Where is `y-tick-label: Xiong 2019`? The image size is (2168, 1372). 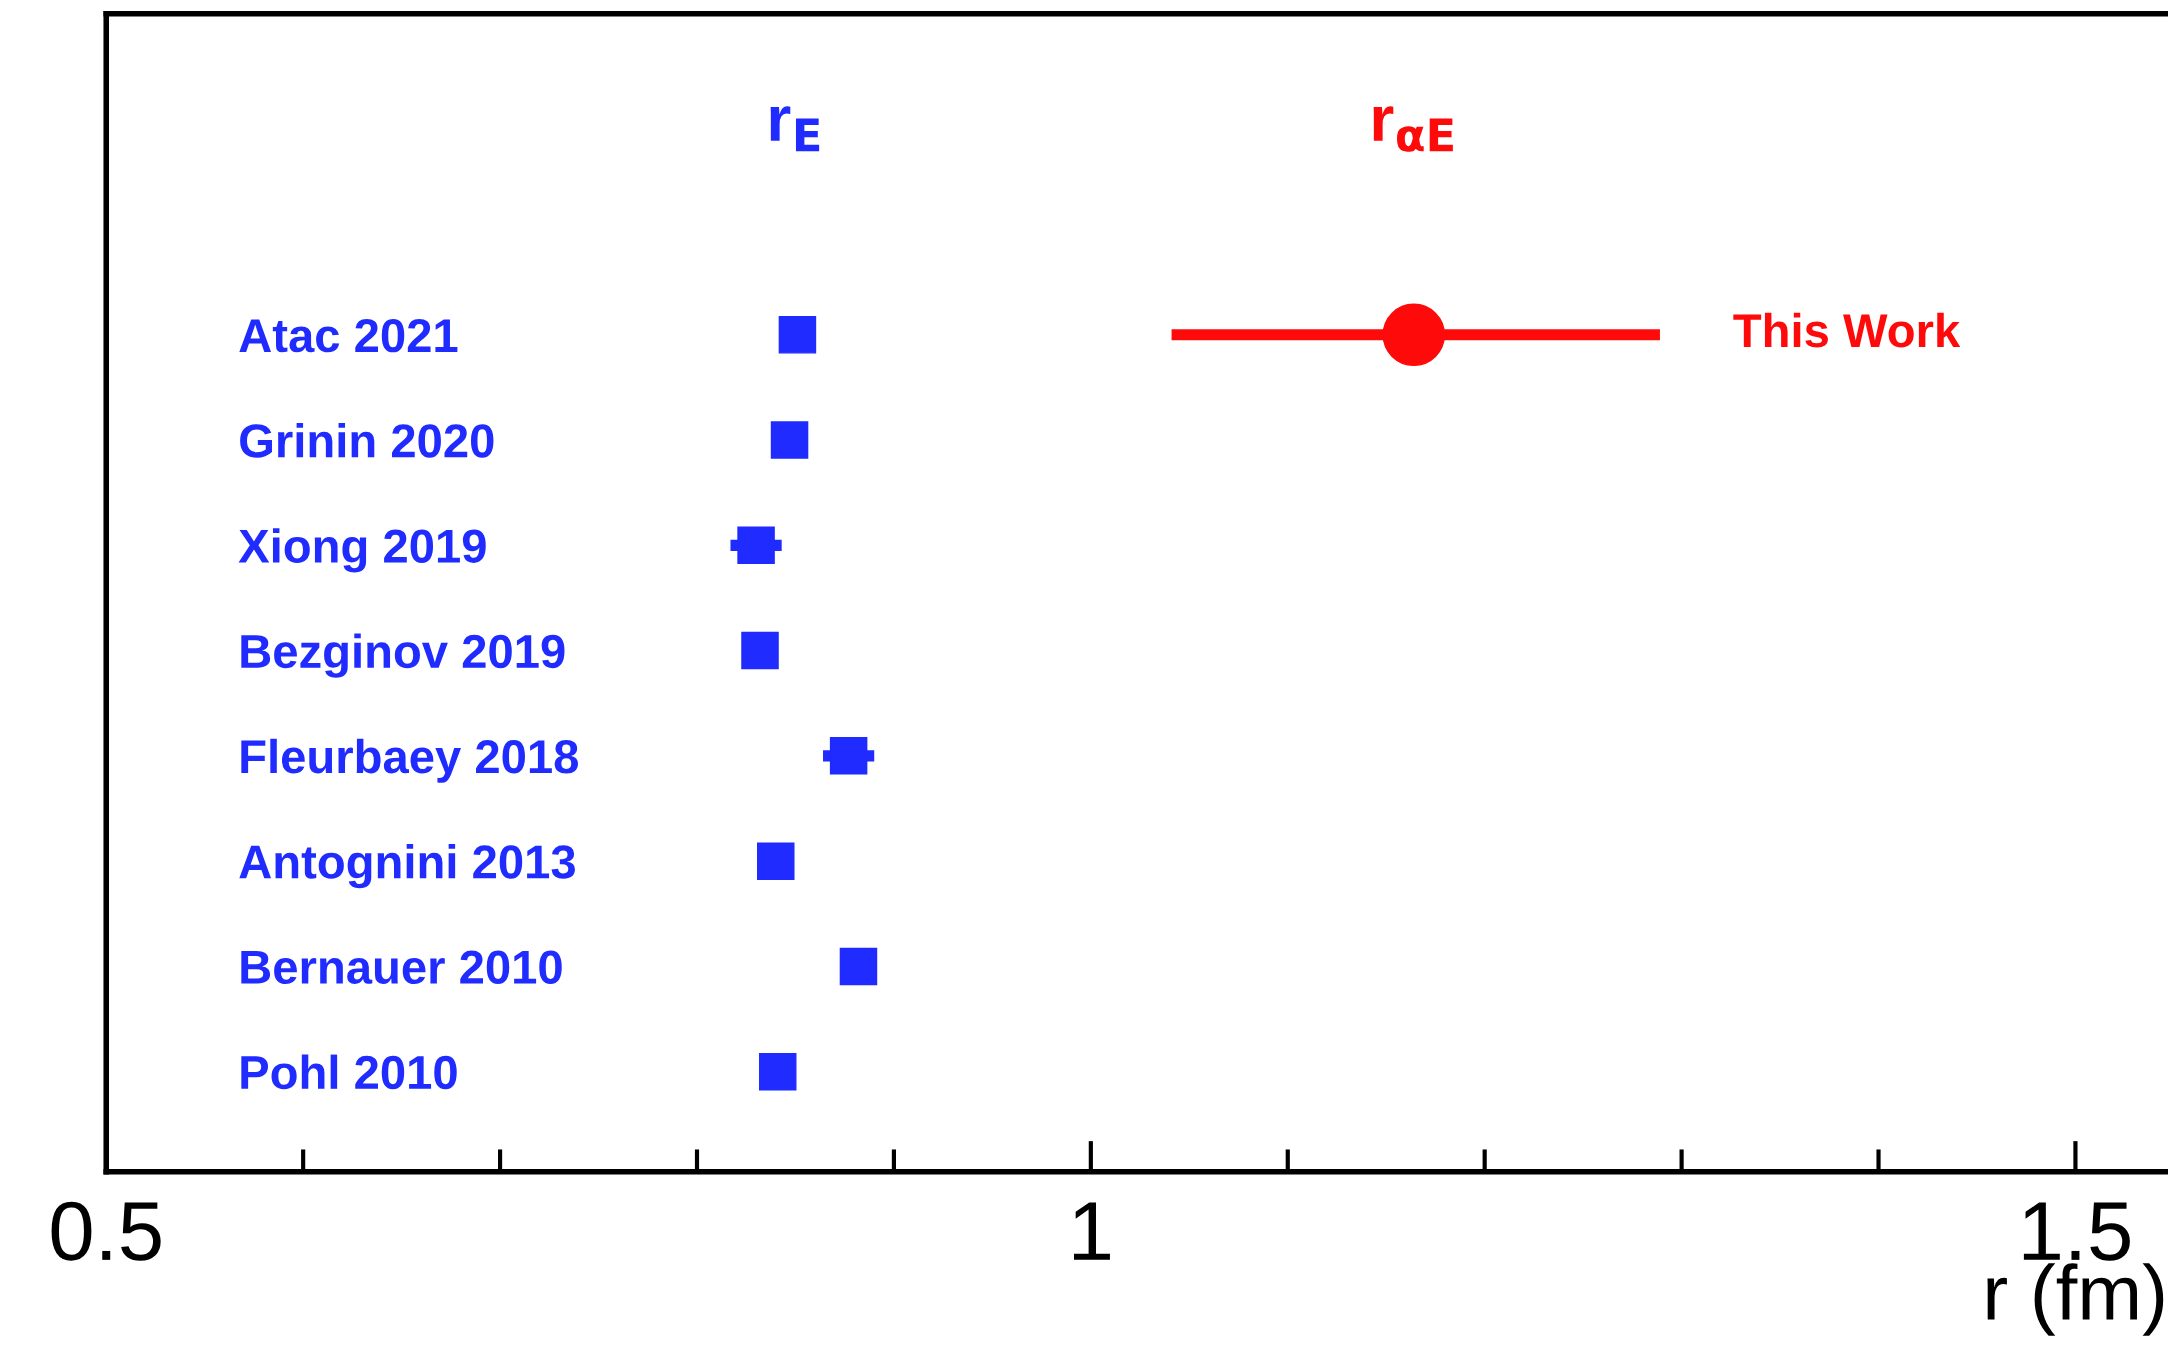
y-tick-label: Xiong 2019 is located at coordinates (362, 550).